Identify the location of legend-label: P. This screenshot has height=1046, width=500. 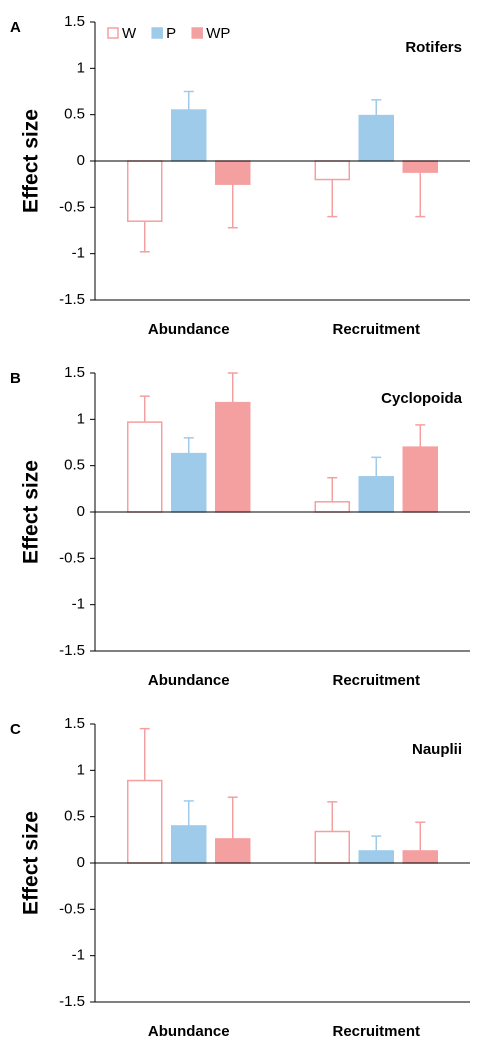
(171, 33).